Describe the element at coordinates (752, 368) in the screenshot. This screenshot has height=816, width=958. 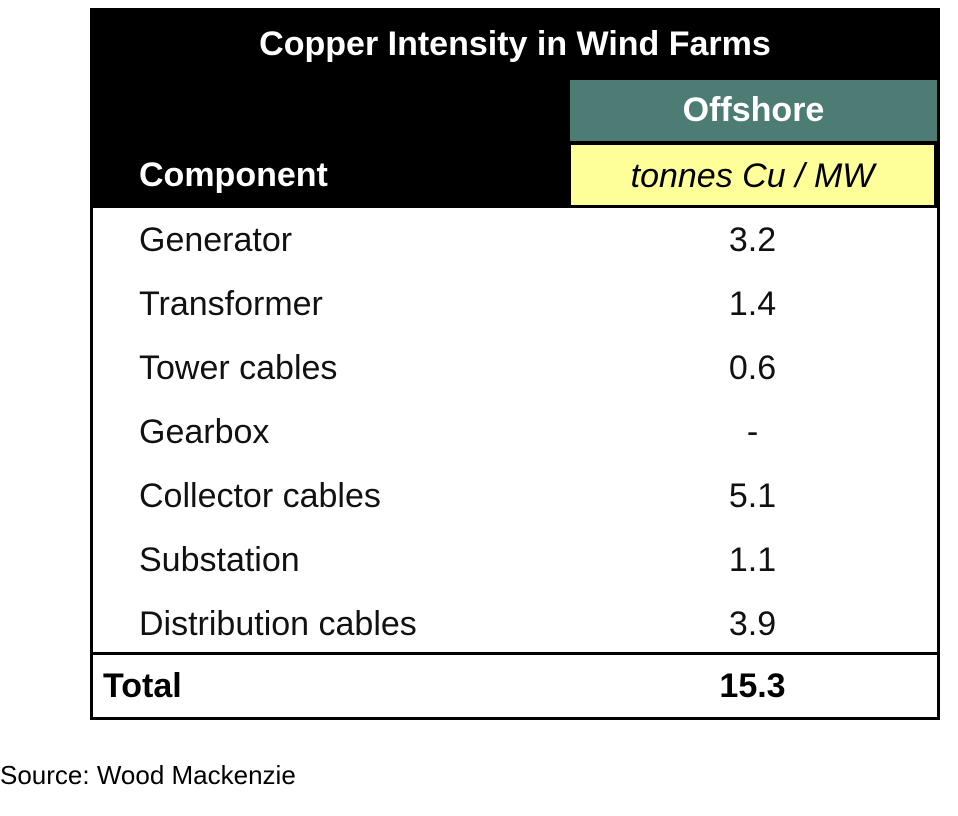
I see `row-value: 0.6` at that location.